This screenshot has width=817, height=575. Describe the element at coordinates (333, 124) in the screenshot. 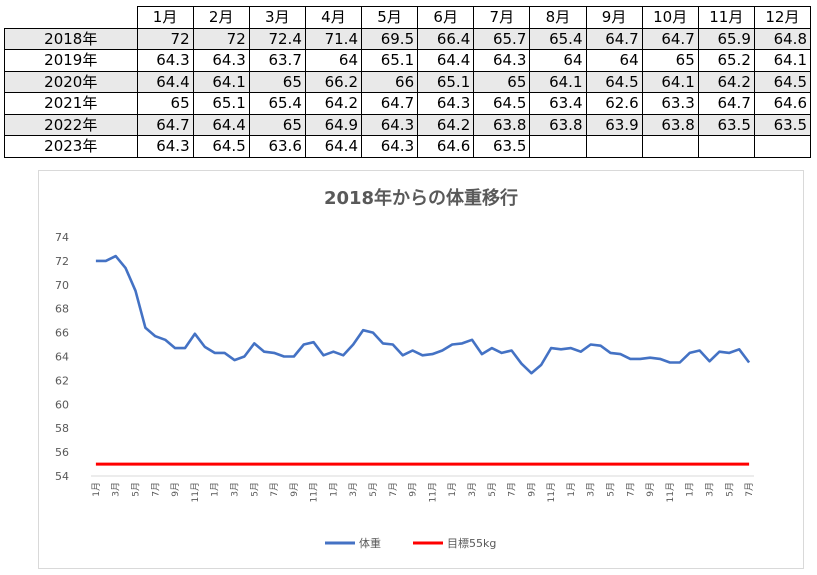

I see `value-cell: 64.9` at that location.